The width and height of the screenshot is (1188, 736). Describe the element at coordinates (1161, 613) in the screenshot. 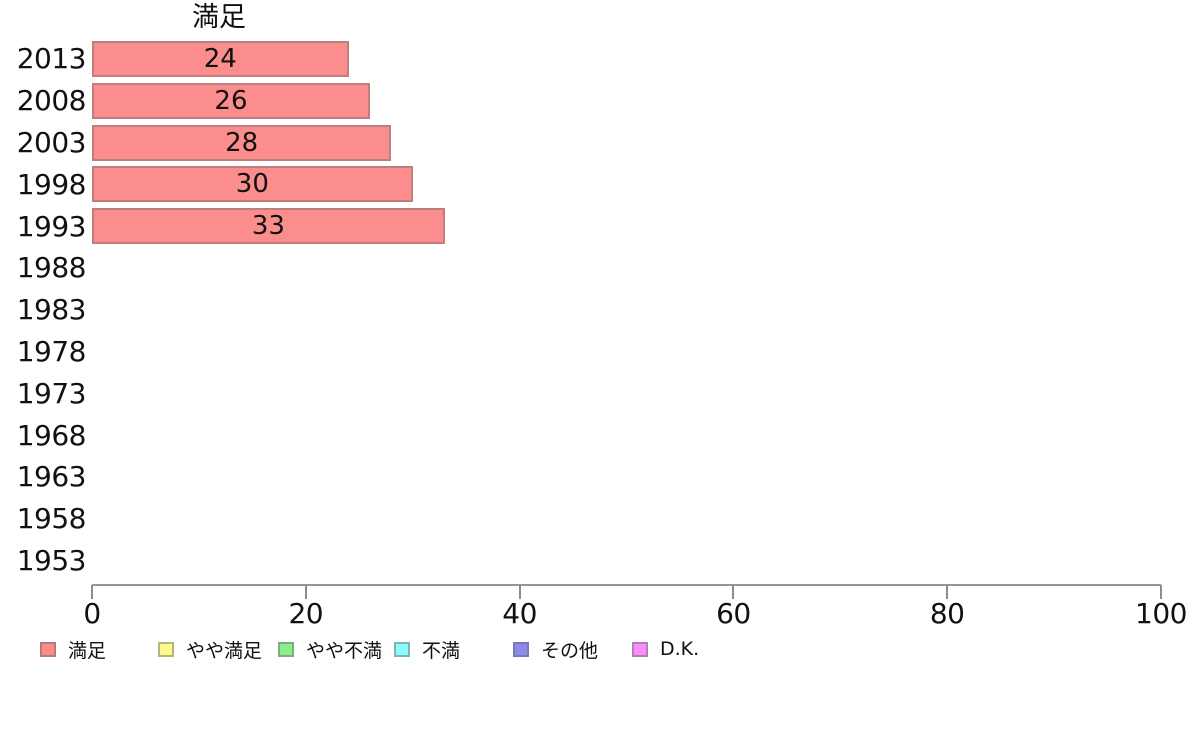

I see `x-axis-tick-label: 100` at that location.